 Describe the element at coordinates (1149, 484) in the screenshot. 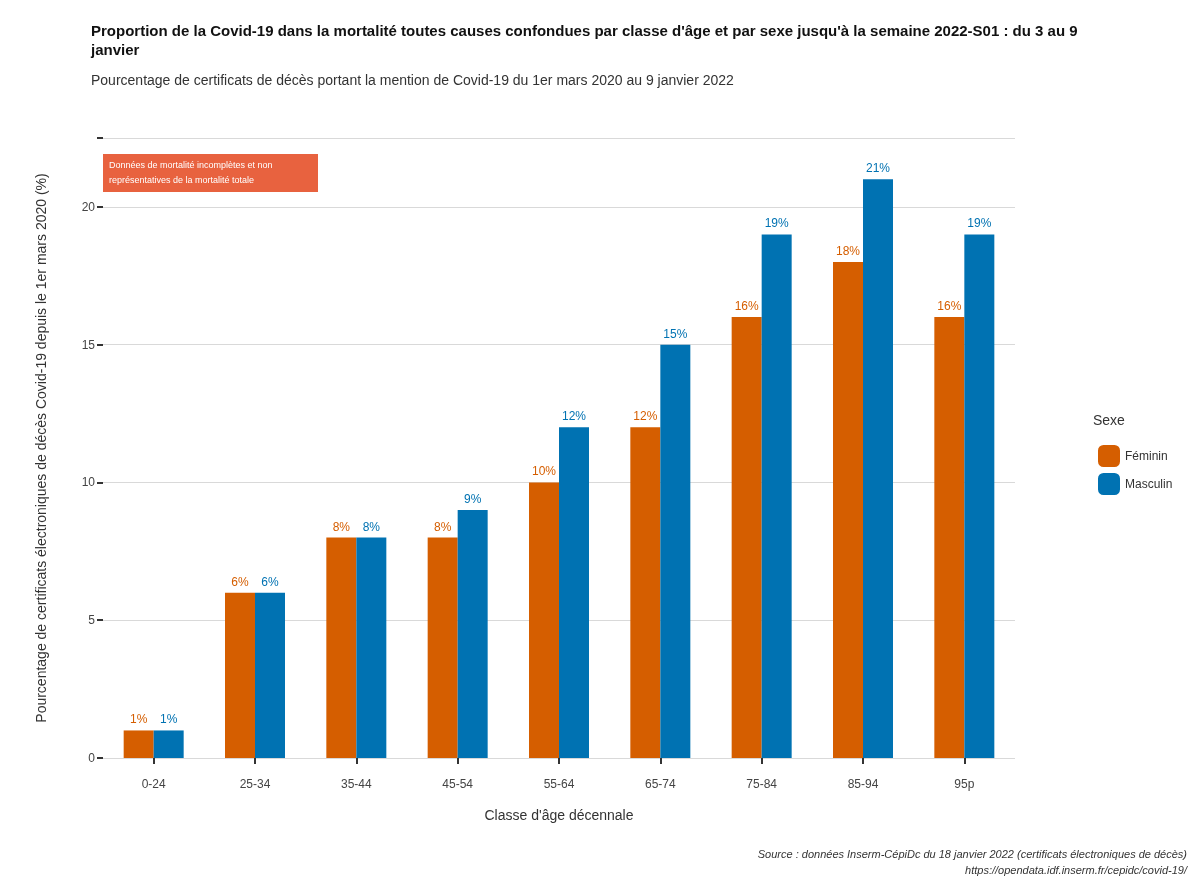

I see `legend-label: Masculin` at that location.